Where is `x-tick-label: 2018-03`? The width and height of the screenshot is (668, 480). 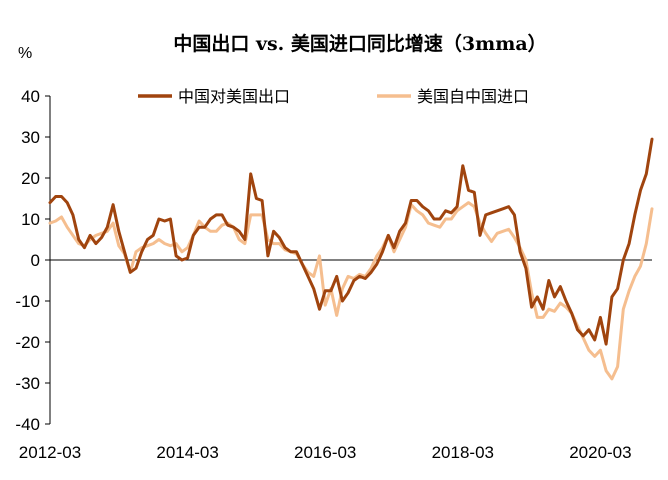
x-tick-label: 2018-03 is located at coordinates (463, 452).